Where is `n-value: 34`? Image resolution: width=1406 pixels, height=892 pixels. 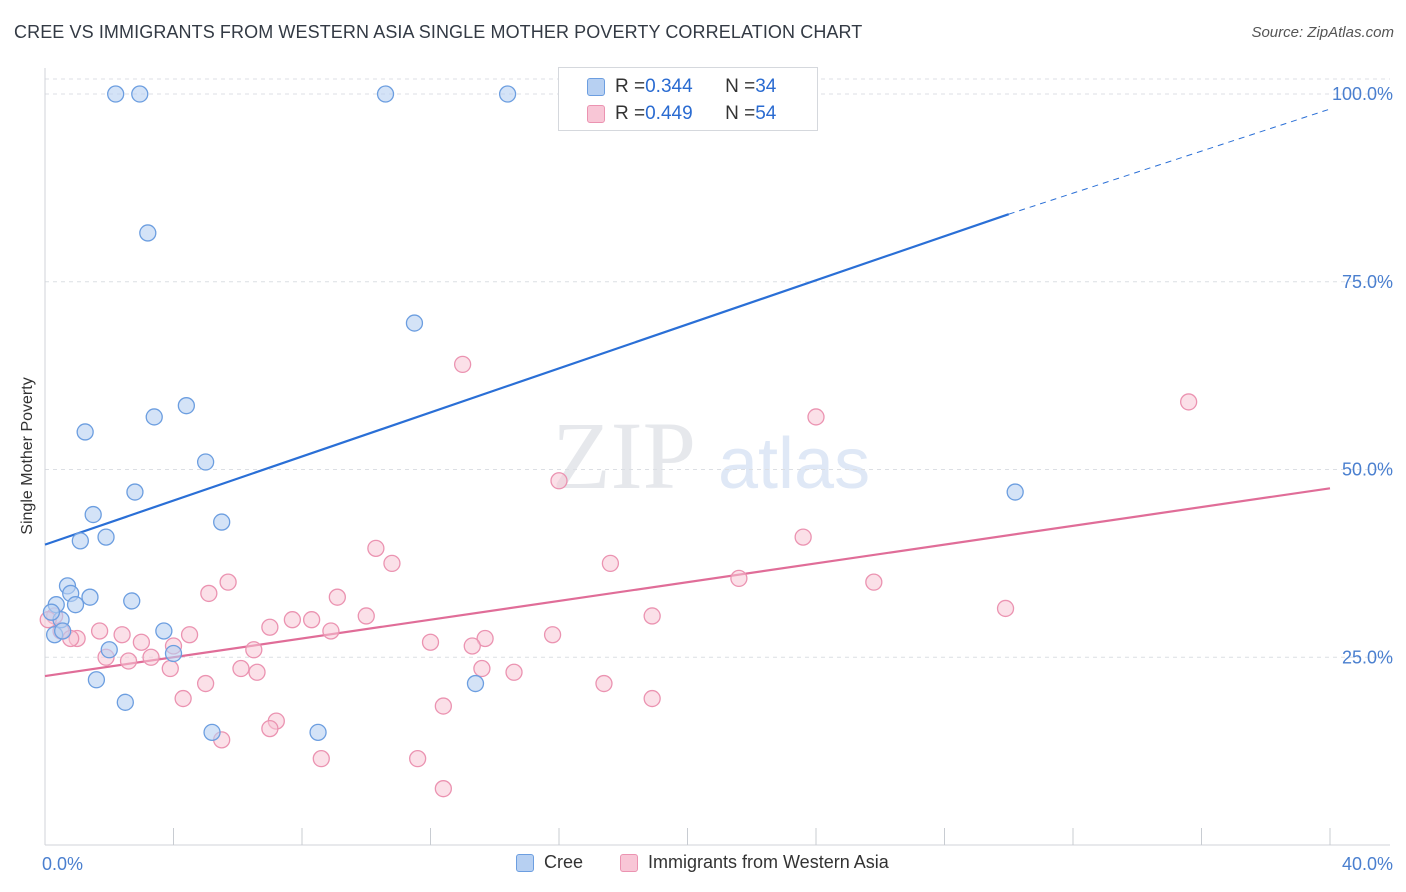 n-value: 34 is located at coordinates (766, 86).